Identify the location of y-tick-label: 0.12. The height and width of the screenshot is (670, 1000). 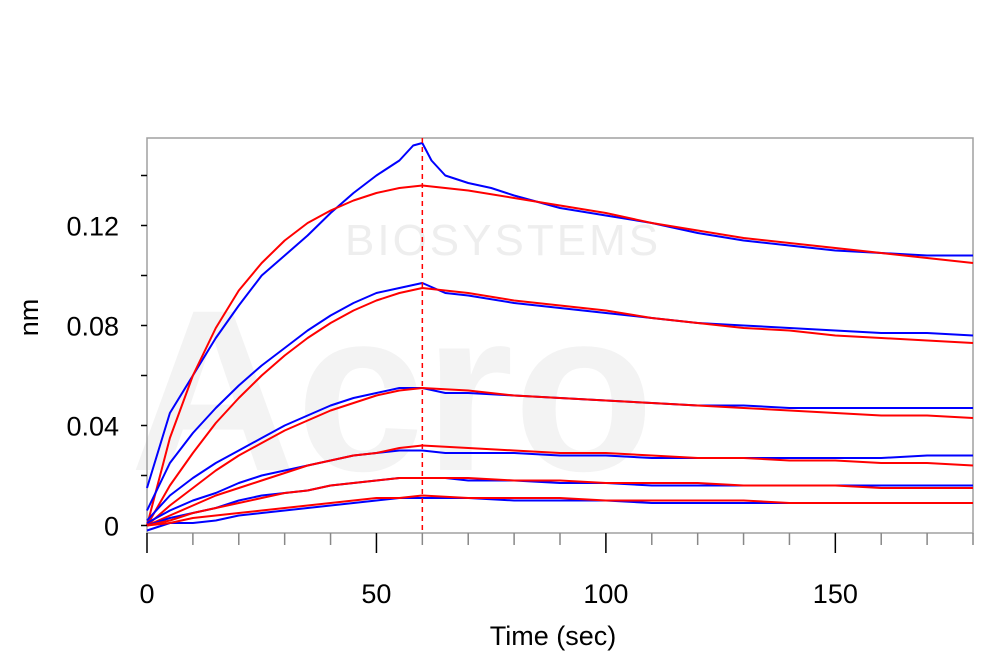
(92, 227).